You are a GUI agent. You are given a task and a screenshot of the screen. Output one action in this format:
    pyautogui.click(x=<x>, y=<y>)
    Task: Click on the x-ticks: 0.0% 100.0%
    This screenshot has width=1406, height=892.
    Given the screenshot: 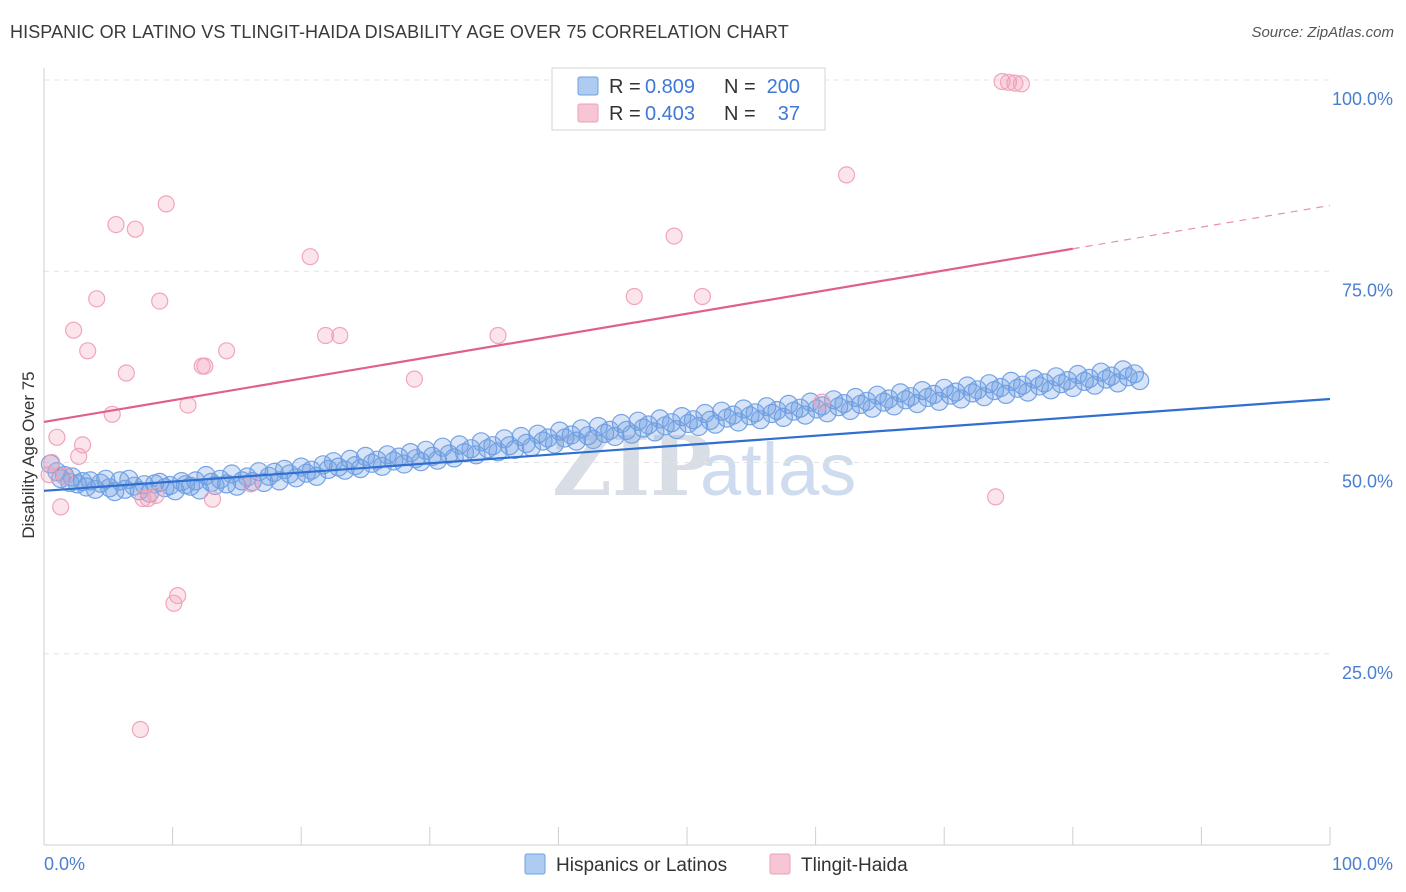 What is the action you would take?
    pyautogui.click(x=718, y=850)
    